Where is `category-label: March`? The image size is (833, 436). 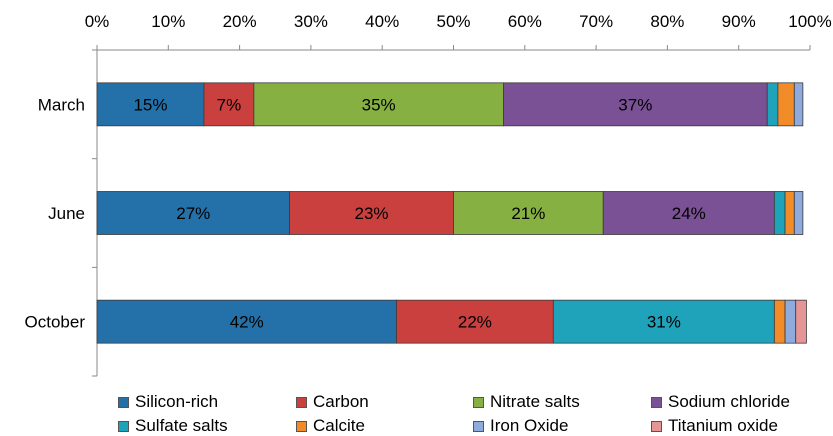 category-label: March is located at coordinates (61, 104).